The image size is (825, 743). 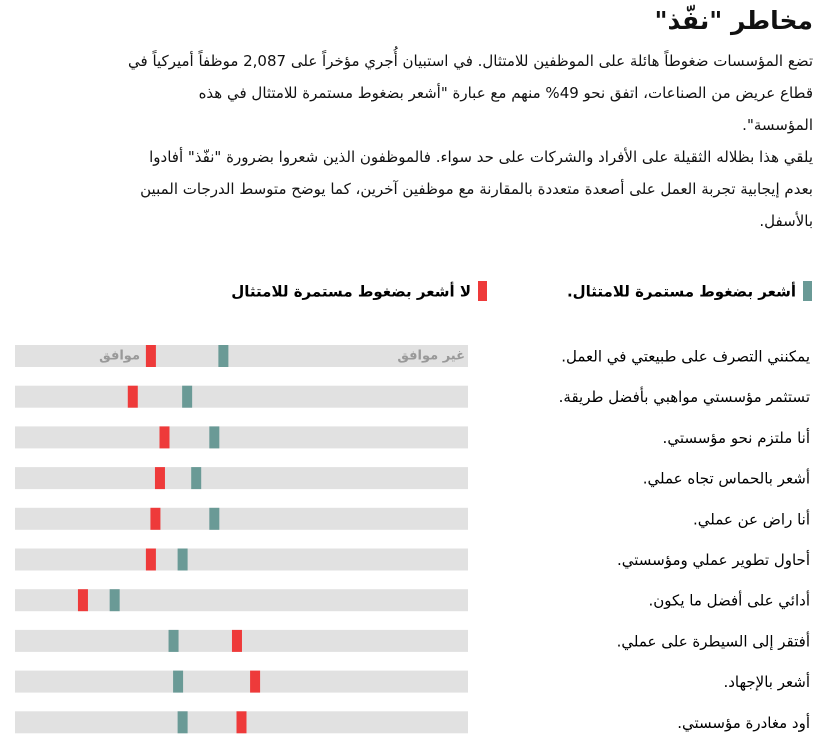 I want to click on legend-label: أشعر بضغوط مستمرة للامتثال., so click(x=681, y=291).